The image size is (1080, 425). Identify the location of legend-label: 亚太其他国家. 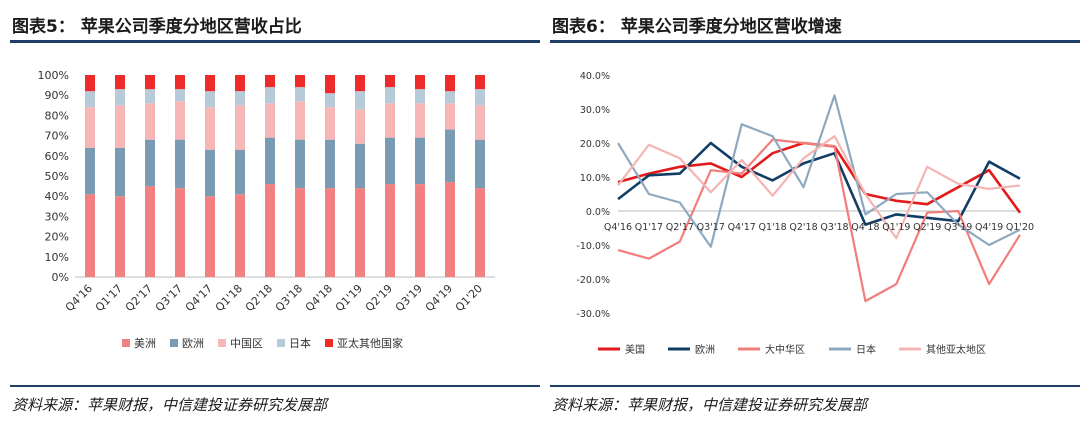
(370, 343).